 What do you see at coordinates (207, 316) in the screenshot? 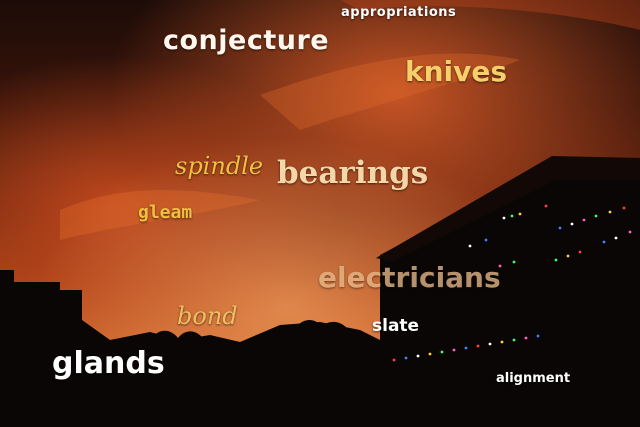
I see `word-bond: bond` at bounding box center [207, 316].